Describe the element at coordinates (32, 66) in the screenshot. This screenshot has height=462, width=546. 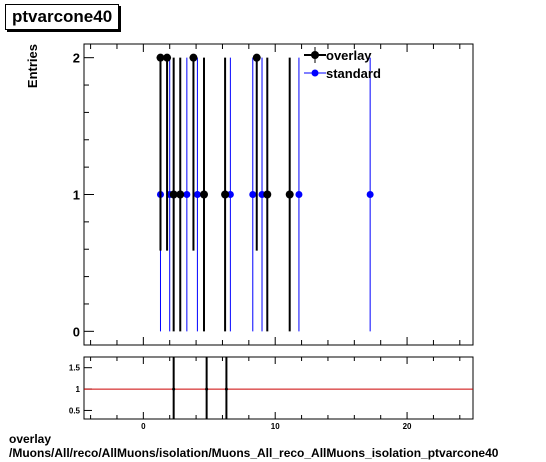
I see `y-axis-label: Entries` at that location.